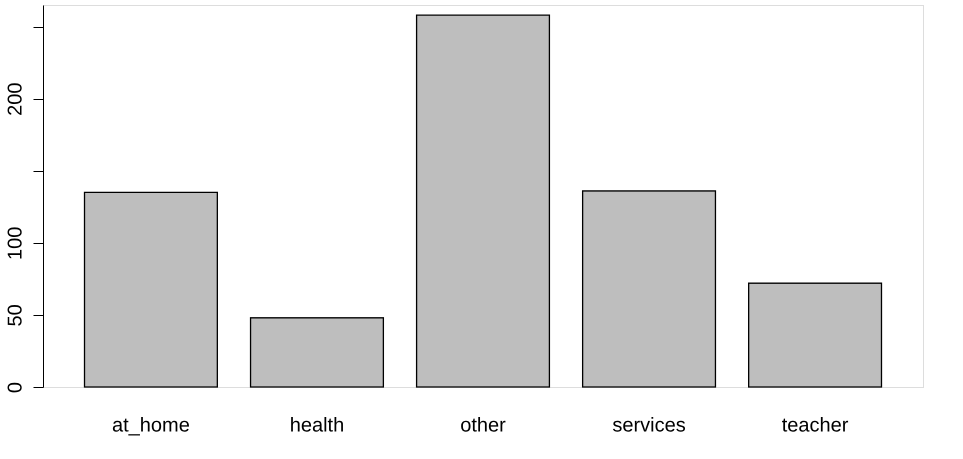 Image resolution: width=963 pixels, height=459 pixels. I want to click on y-tick-label: 0, so click(15, 388).